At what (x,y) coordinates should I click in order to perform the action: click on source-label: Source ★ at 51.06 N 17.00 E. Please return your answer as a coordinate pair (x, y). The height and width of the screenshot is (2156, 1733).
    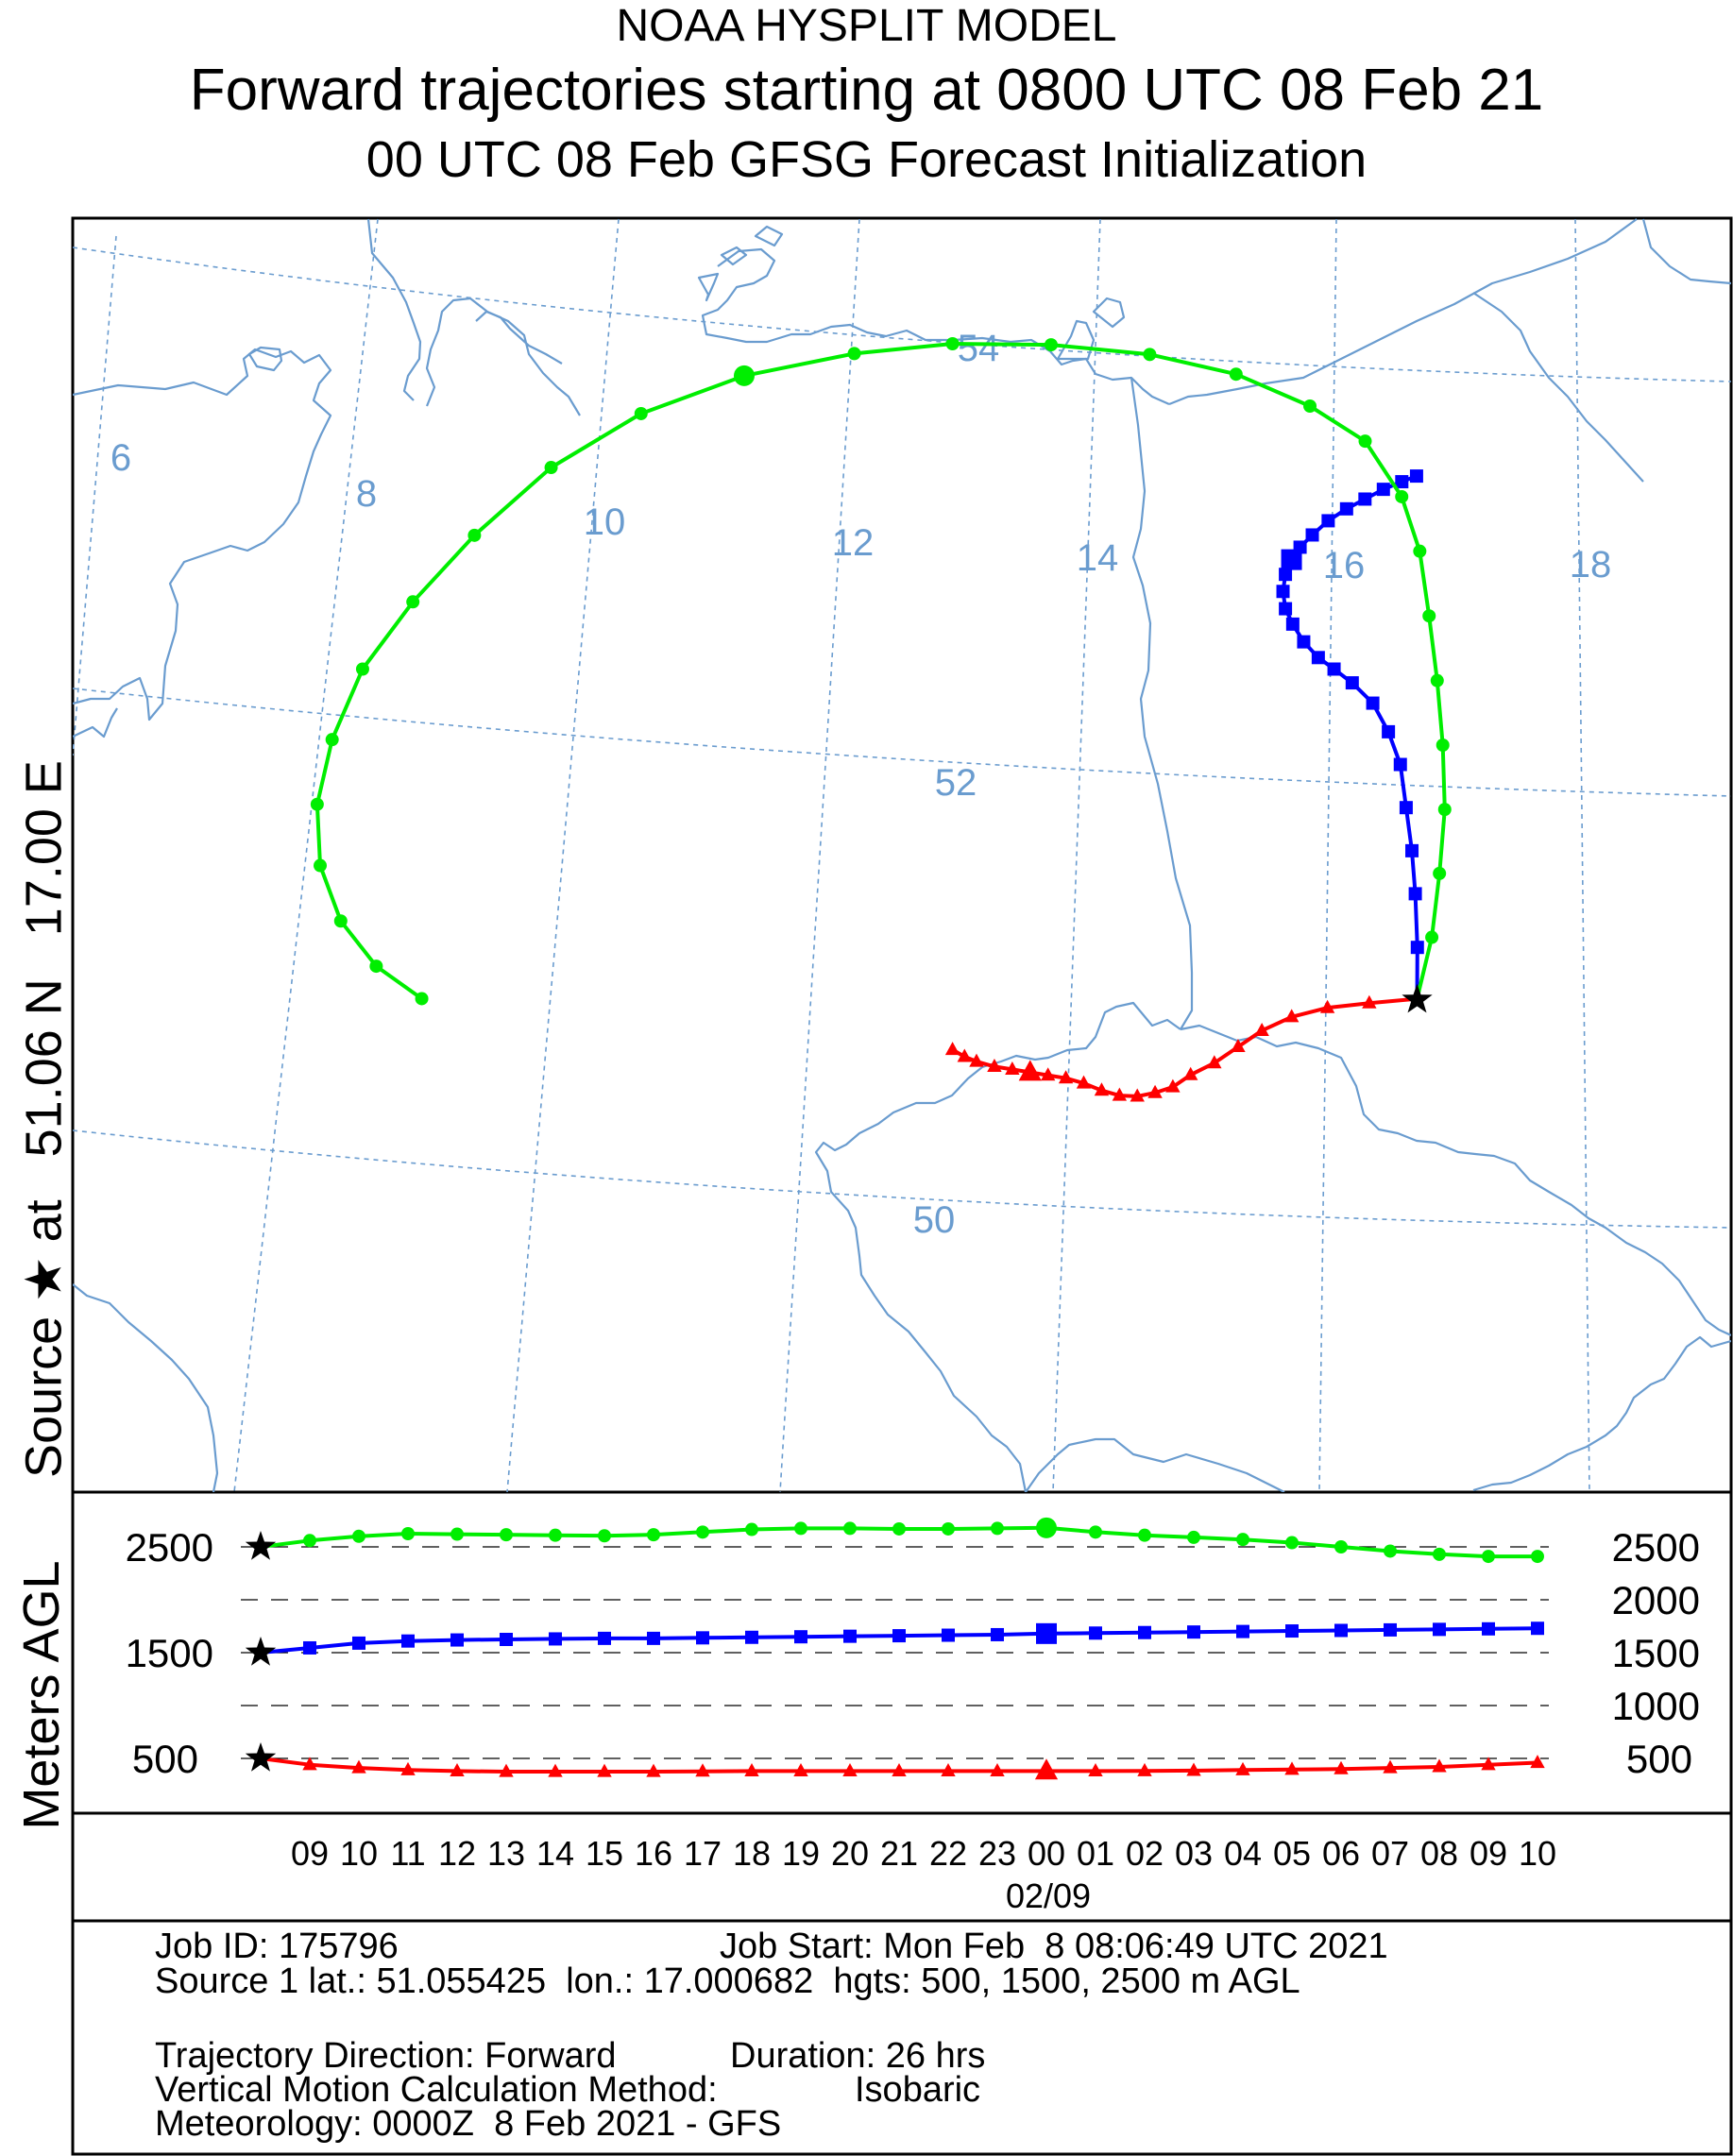
    Looking at the image, I should click on (44, 1119).